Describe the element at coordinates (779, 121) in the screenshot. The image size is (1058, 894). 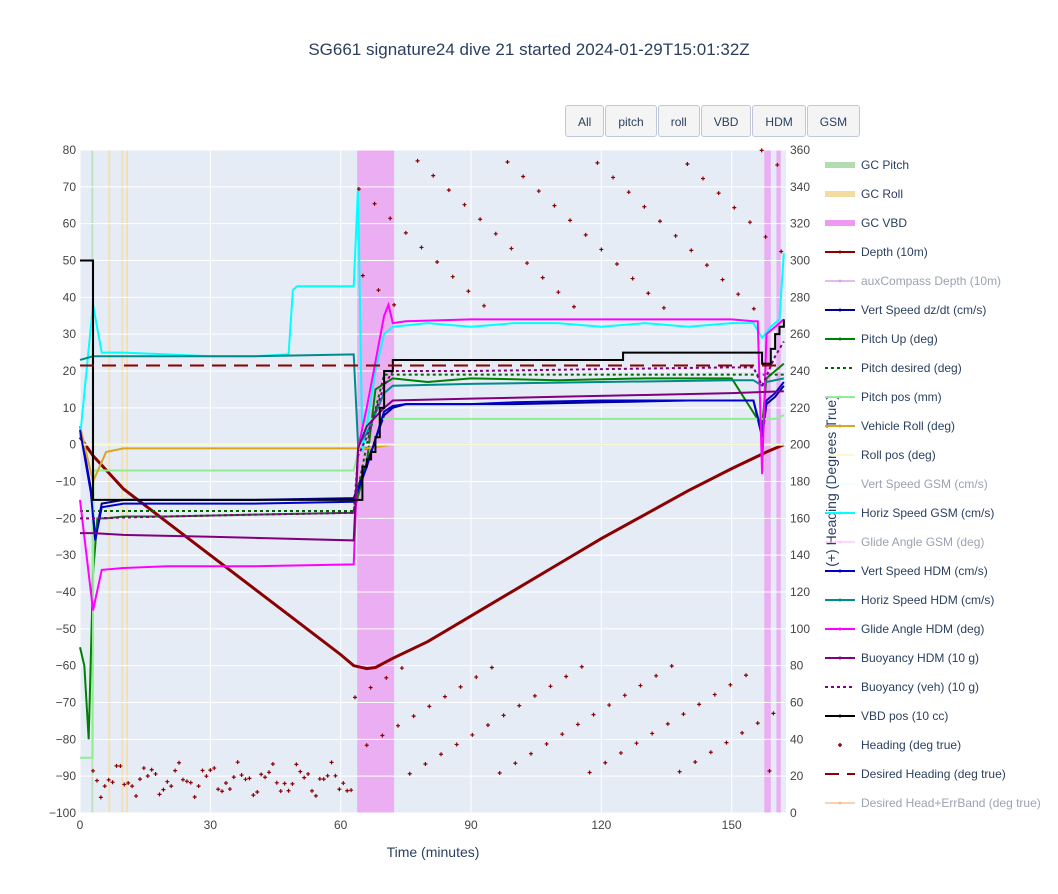
I see `hdm-button: HDM` at that location.